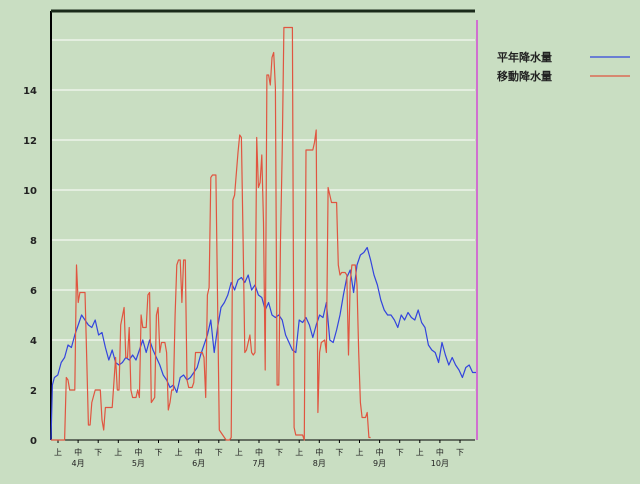 This screenshot has width=640, height=484. I want to click on y-tick-label: 8, so click(33, 241).